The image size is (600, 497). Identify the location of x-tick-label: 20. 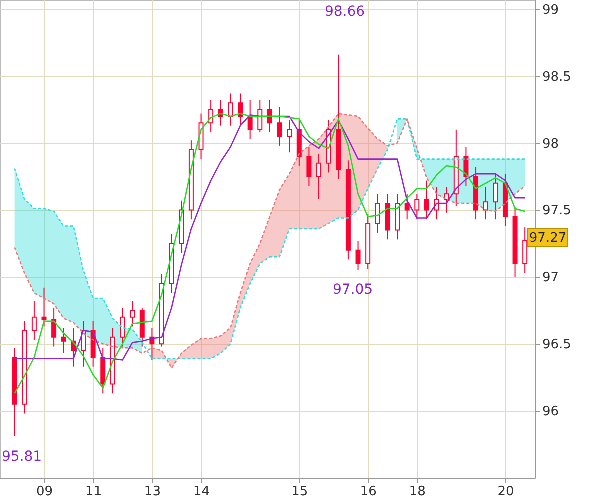
(506, 490).